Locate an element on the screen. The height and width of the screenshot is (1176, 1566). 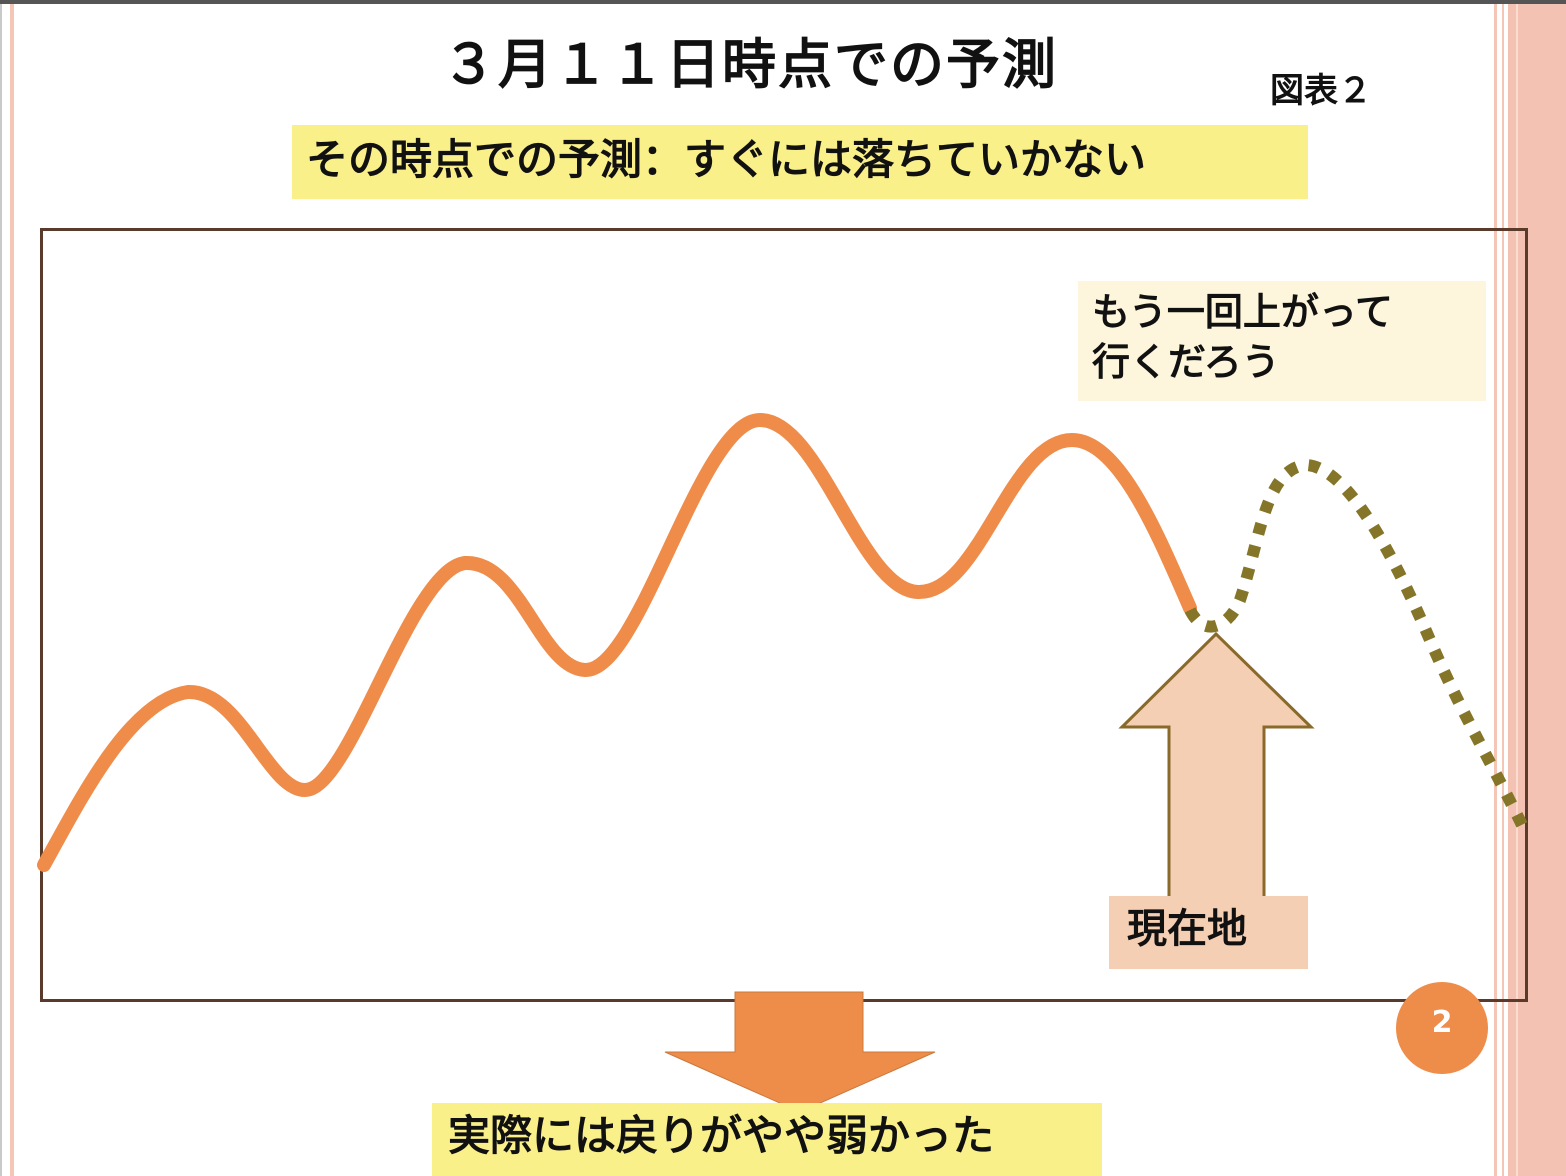
current-position-label: 現在地 is located at coordinates (1208, 932).